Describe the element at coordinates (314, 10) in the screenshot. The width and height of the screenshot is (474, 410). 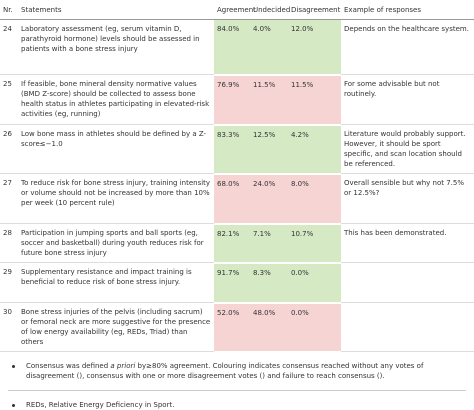
I see `header-cell: Disagreement` at that location.